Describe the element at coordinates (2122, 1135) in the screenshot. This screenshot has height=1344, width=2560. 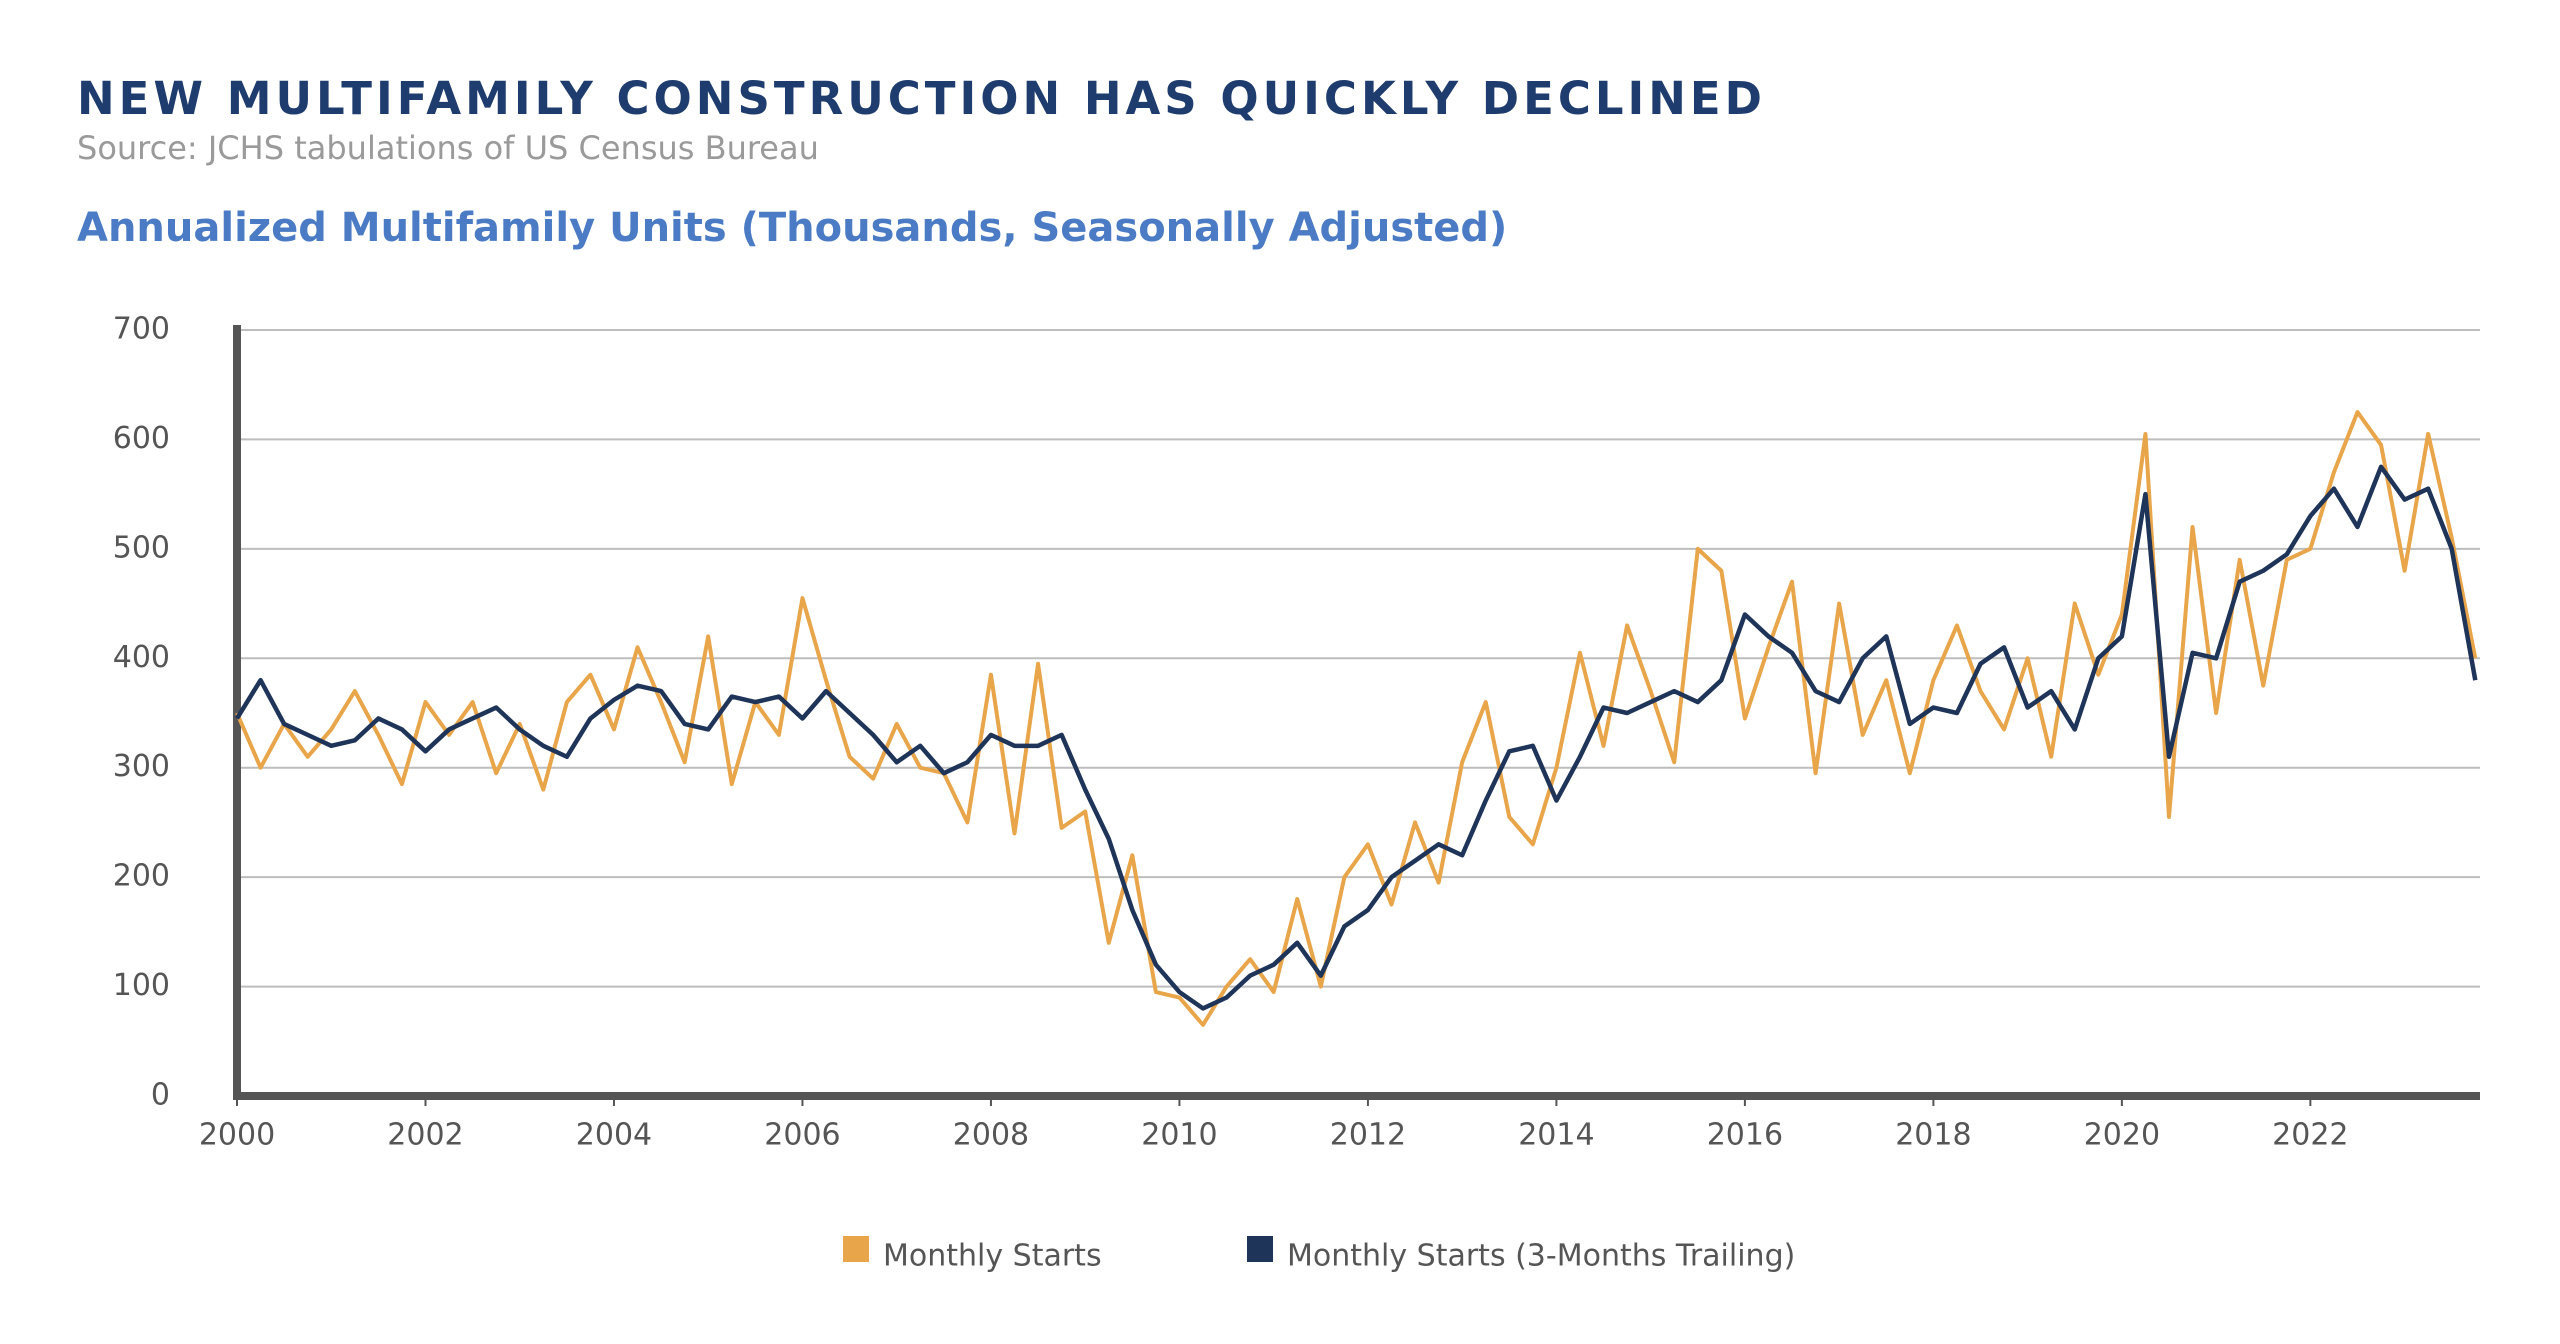
I see `x-tick-label: 2020` at that location.